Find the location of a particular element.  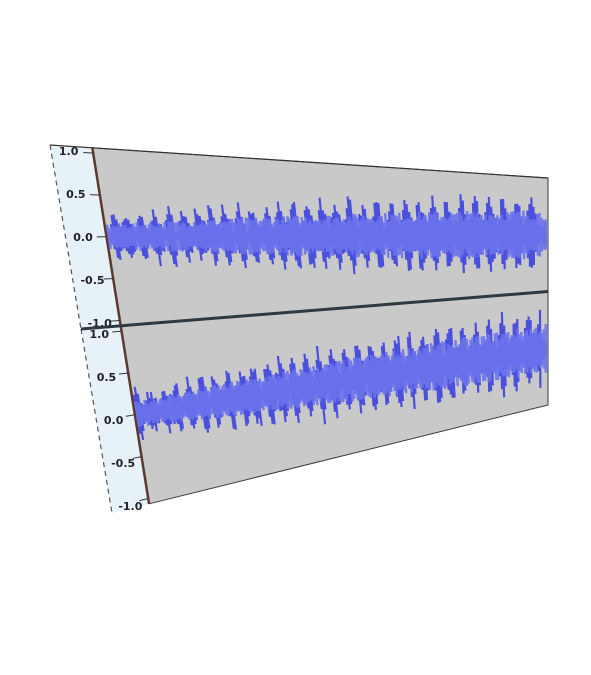

ruler-tick-label: -1.0 is located at coordinates (130, 506).